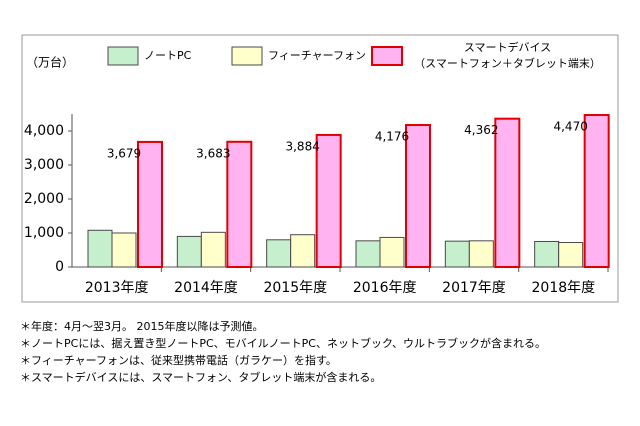 This screenshot has width=640, height=426. Describe the element at coordinates (474, 288) in the screenshot. I see `x-tick-label: 2017年度` at that location.